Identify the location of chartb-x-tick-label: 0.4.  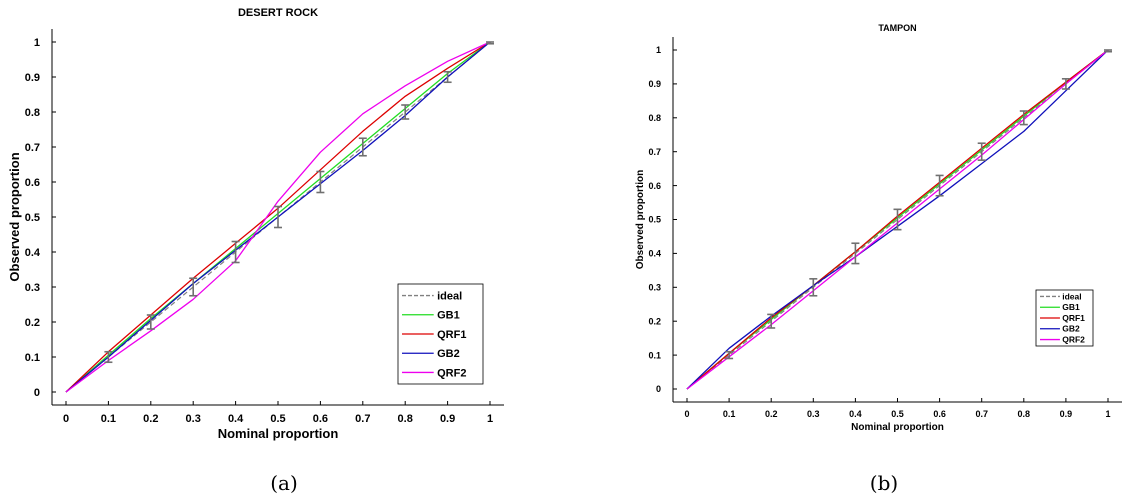
(855, 414).